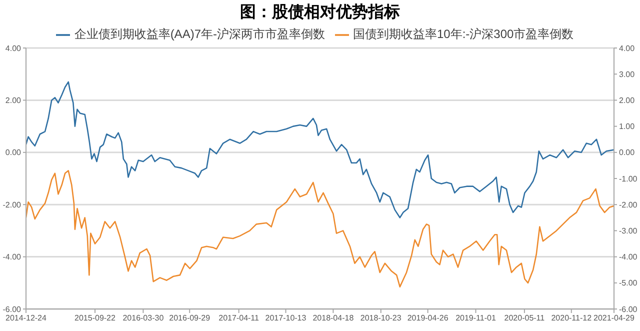  I want to click on x-tick-label: 2015-09-22, so click(95, 318).